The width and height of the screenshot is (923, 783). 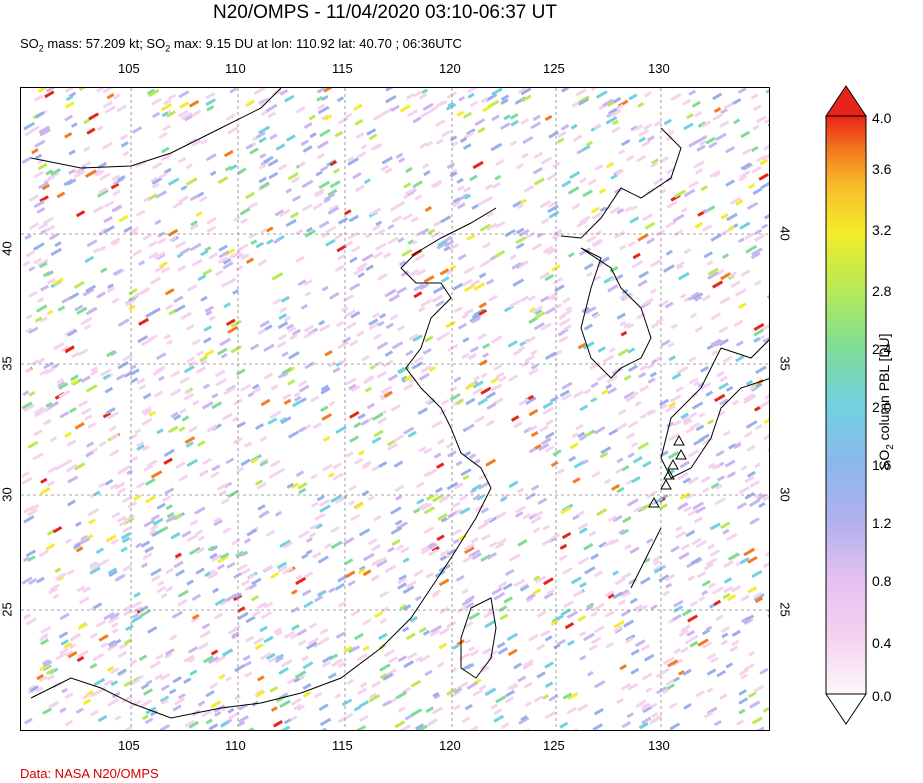 I want to click on colorbar-tick: 3.6, so click(x=882, y=169).